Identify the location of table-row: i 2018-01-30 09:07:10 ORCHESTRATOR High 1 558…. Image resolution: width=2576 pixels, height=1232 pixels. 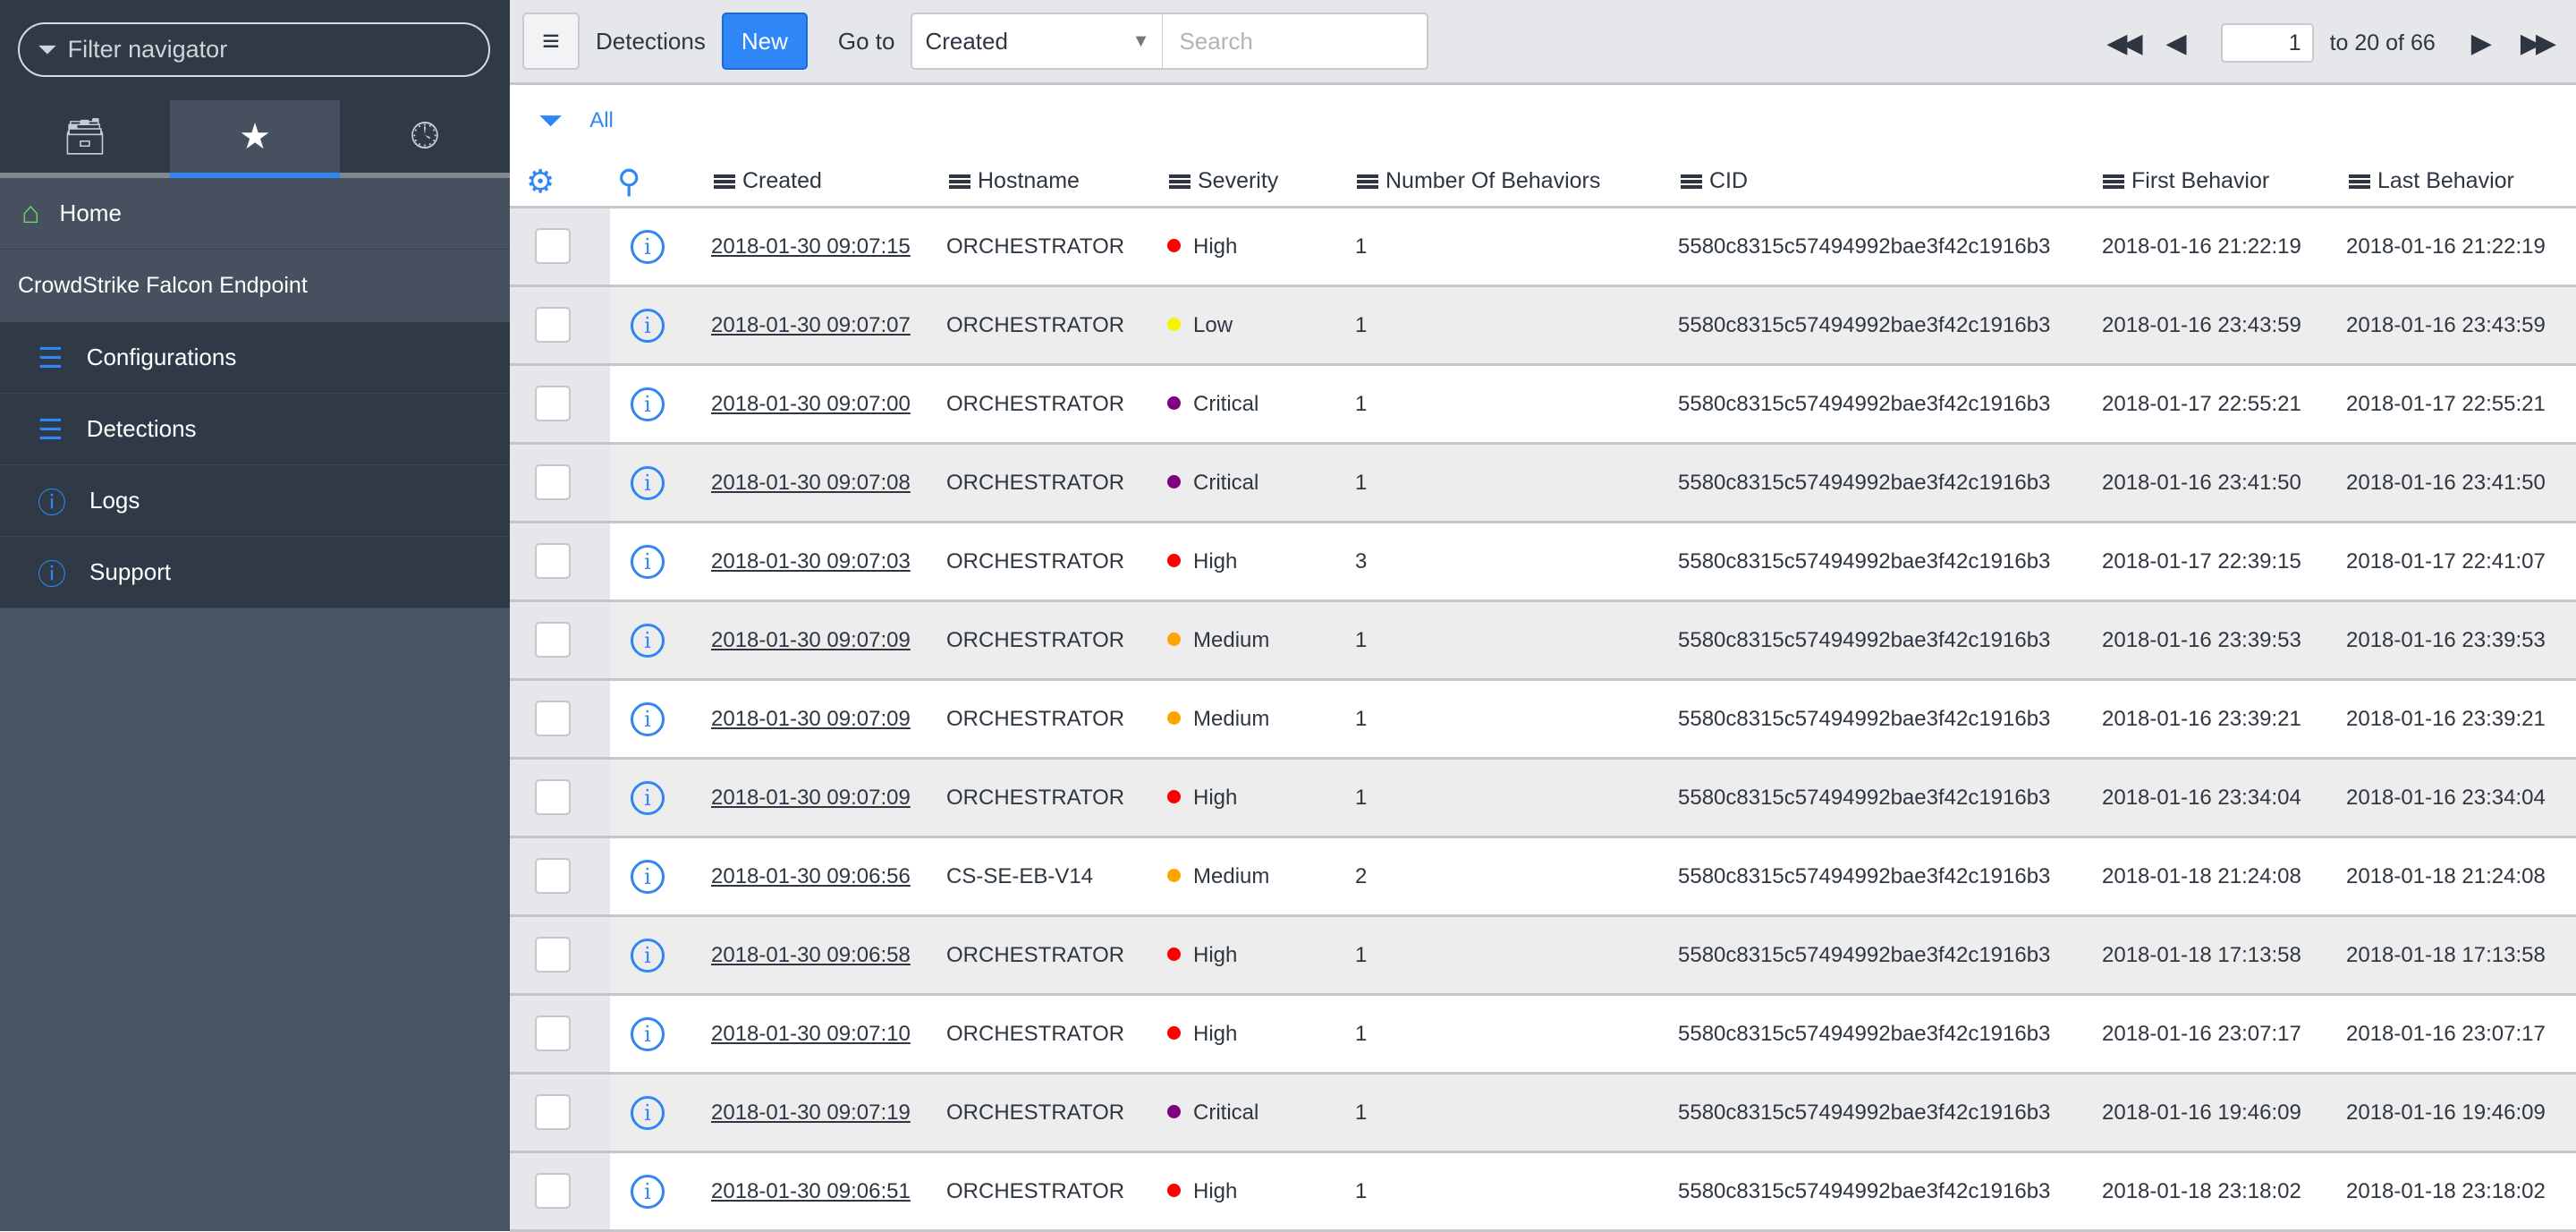
(1543, 1035).